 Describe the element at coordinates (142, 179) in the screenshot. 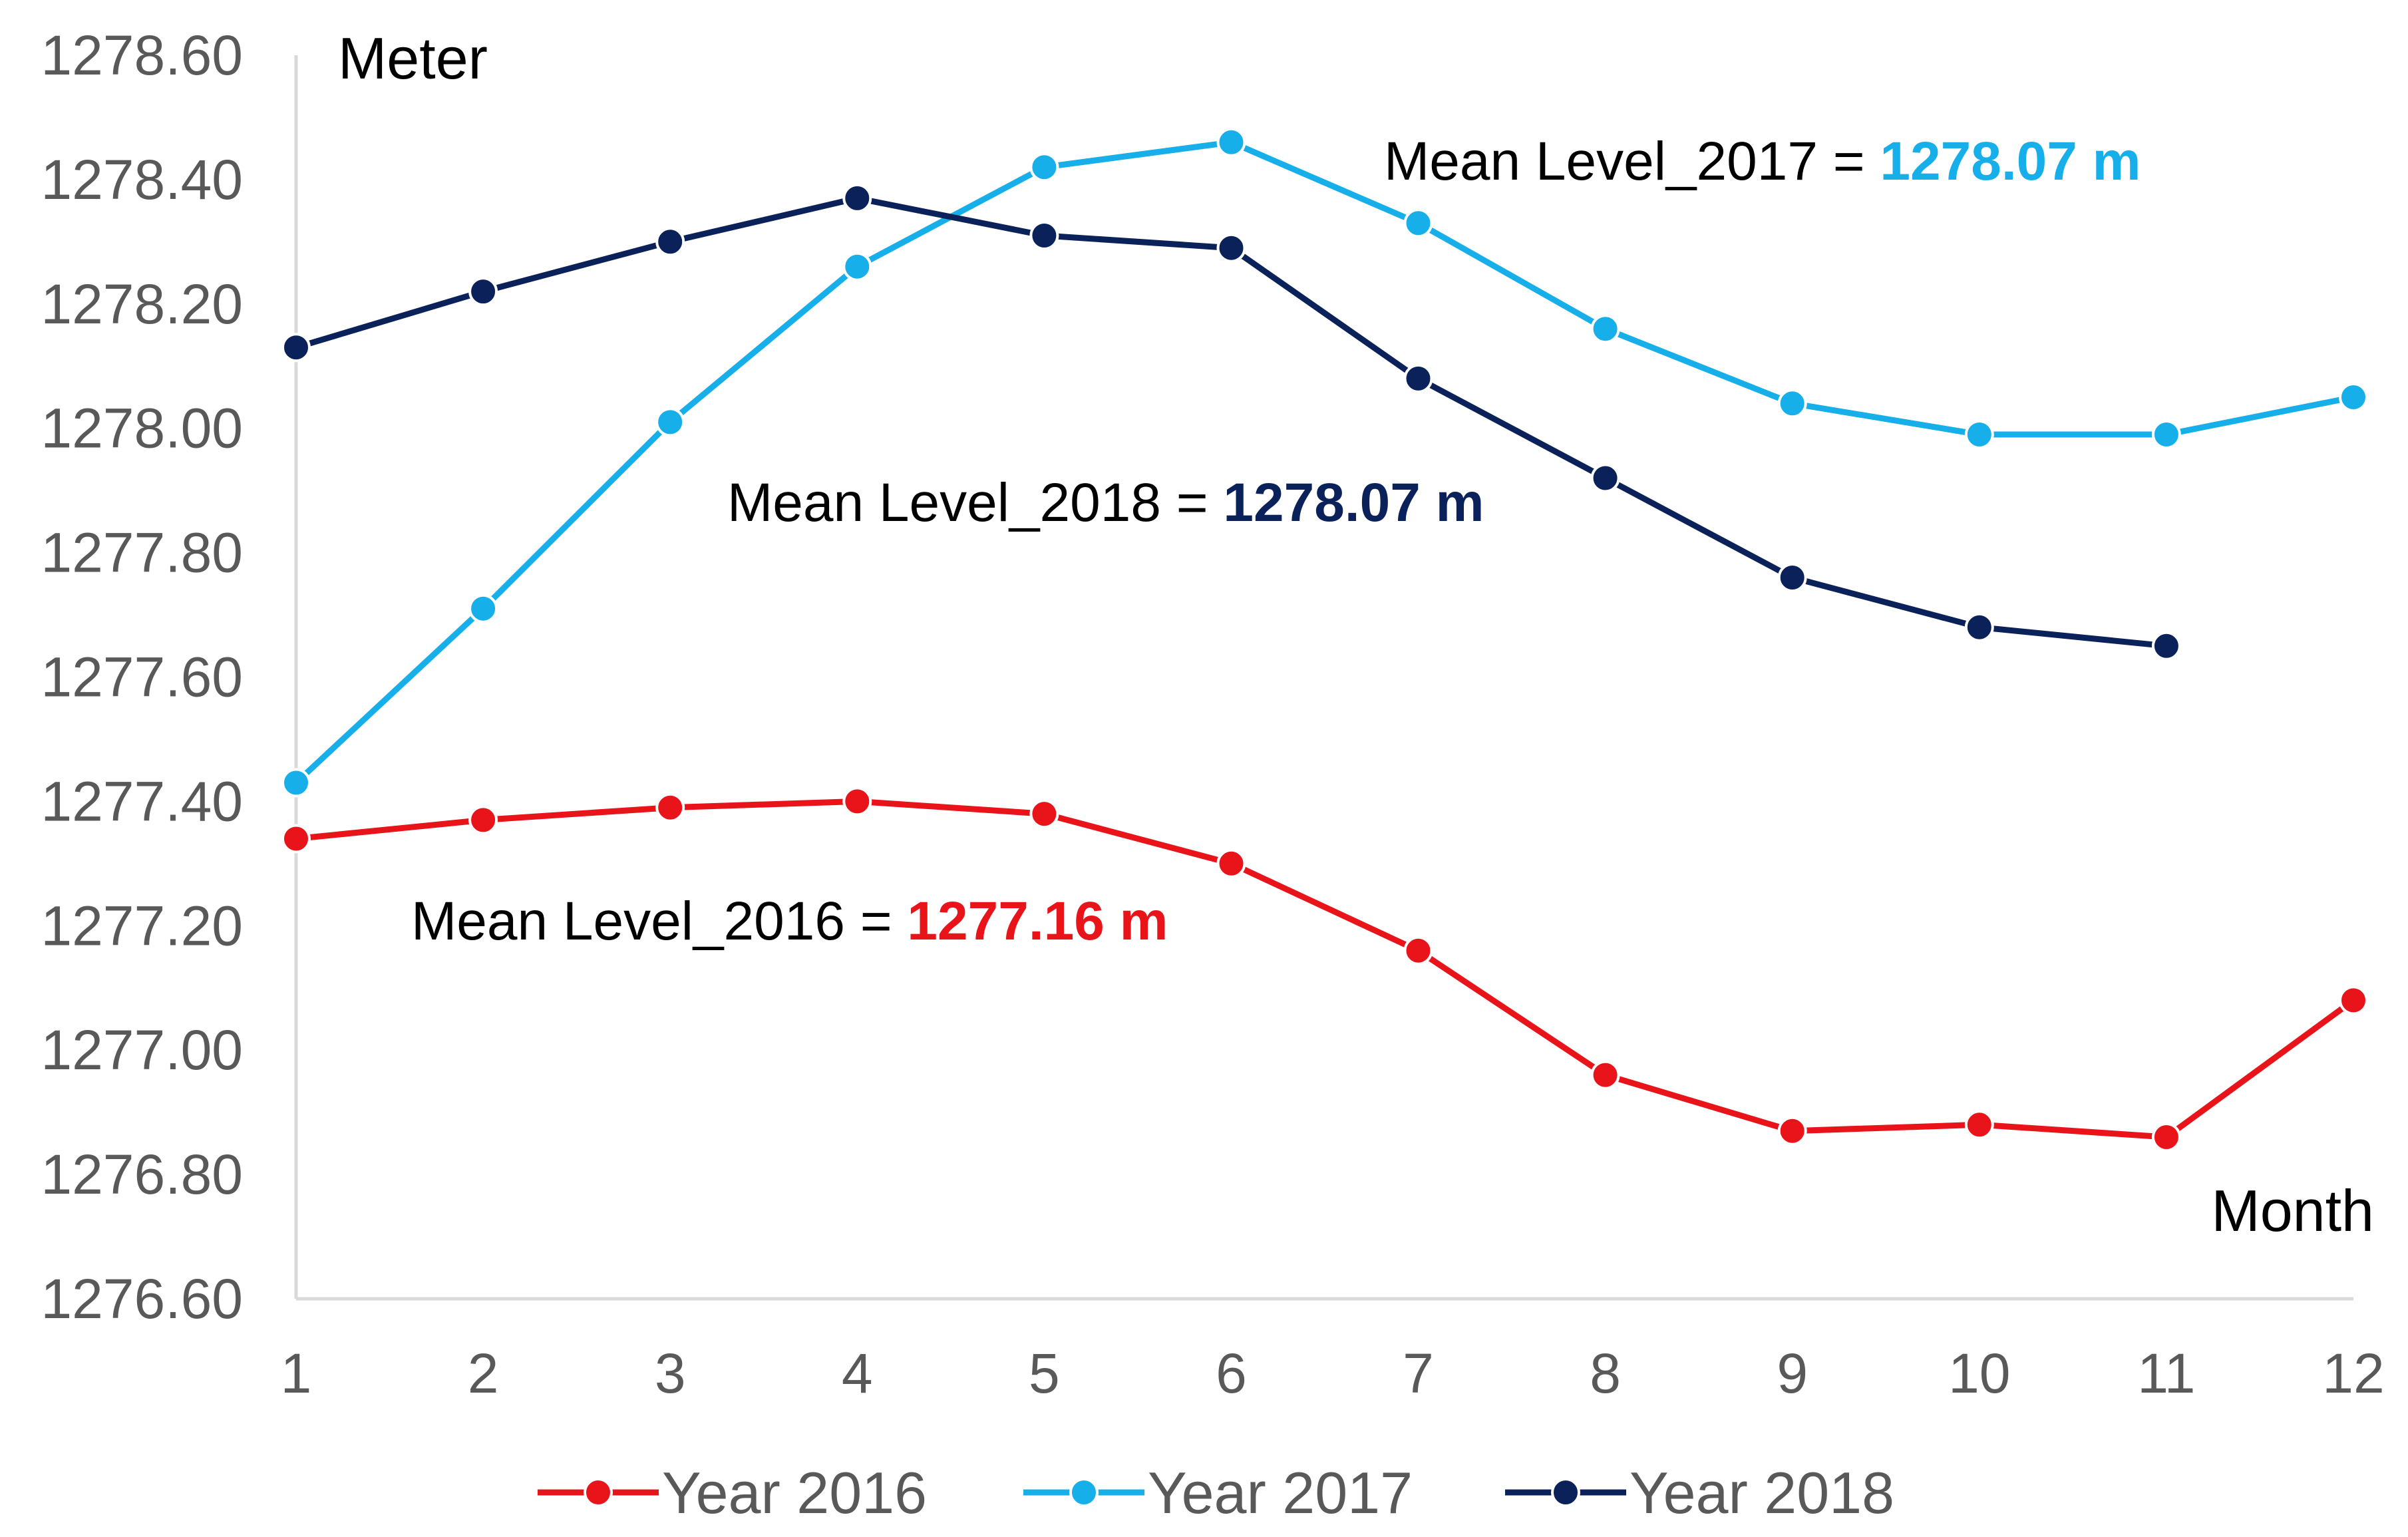

I see `y-tick-label: 1278.40` at that location.